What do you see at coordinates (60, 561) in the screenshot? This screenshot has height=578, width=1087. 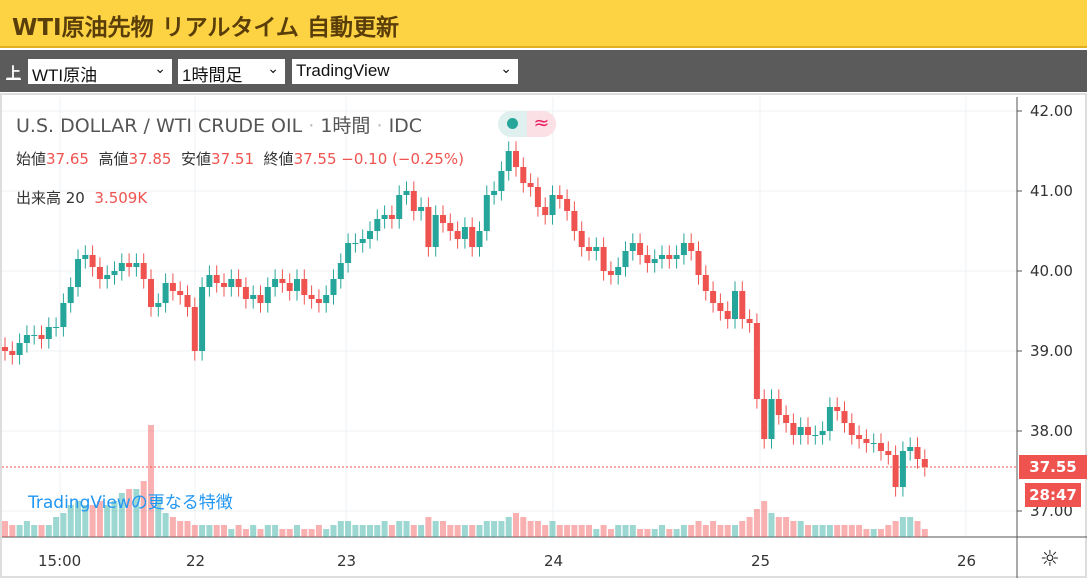 I see `x-tick: 15:00` at bounding box center [60, 561].